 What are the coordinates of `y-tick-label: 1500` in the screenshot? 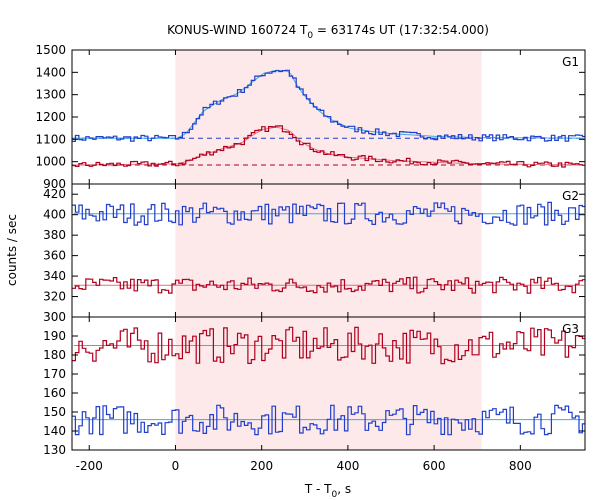 It's located at (50, 50).